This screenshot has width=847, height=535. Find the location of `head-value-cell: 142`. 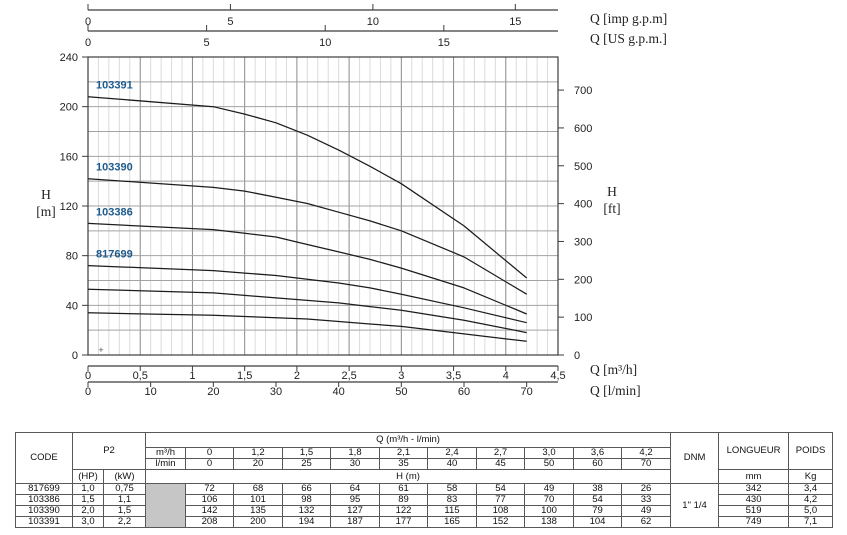

head-value-cell: 142 is located at coordinates (209, 511).